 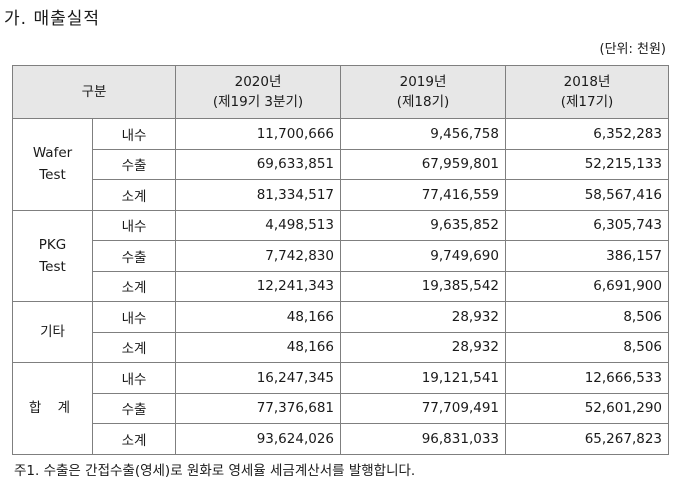 I want to click on header-category: 구분, so click(x=94, y=92).